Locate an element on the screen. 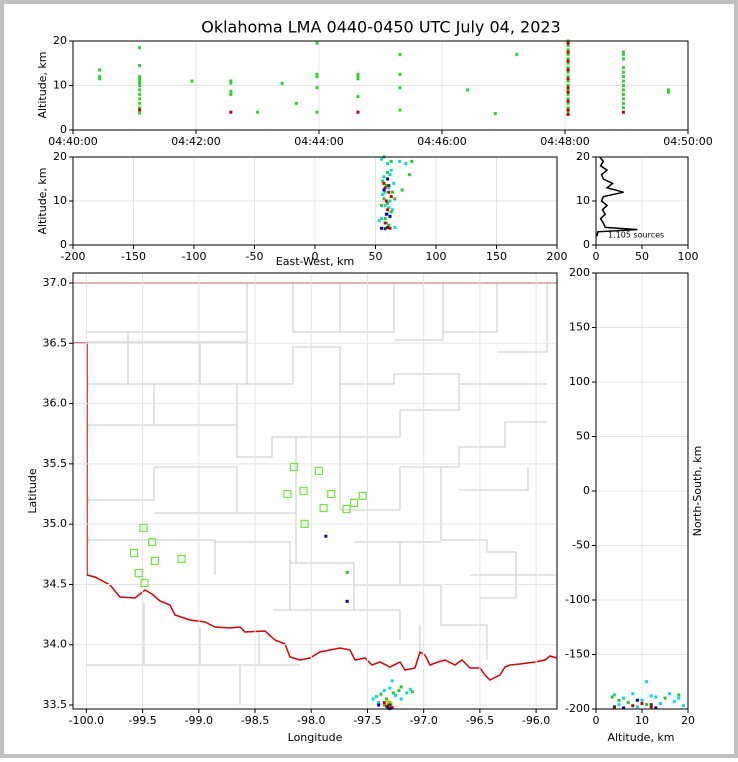 The width and height of the screenshot is (738, 762). y-tick-label: 10 is located at coordinates (60, 200).